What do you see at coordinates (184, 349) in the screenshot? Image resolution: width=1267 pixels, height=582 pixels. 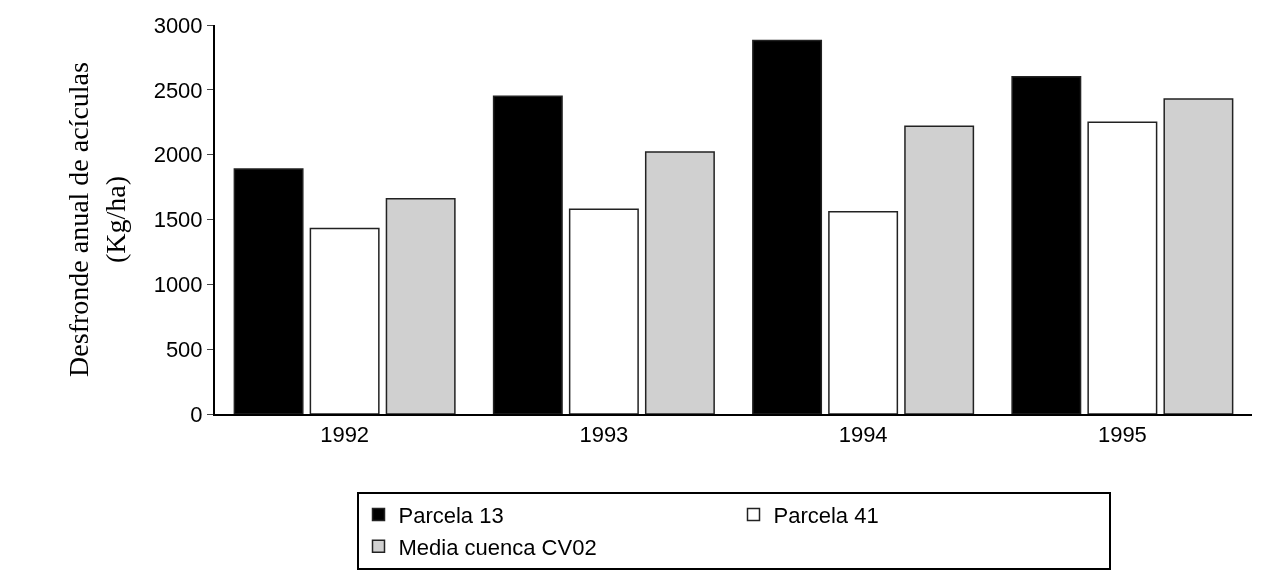 I see `y-tick-label: 500` at bounding box center [184, 349].